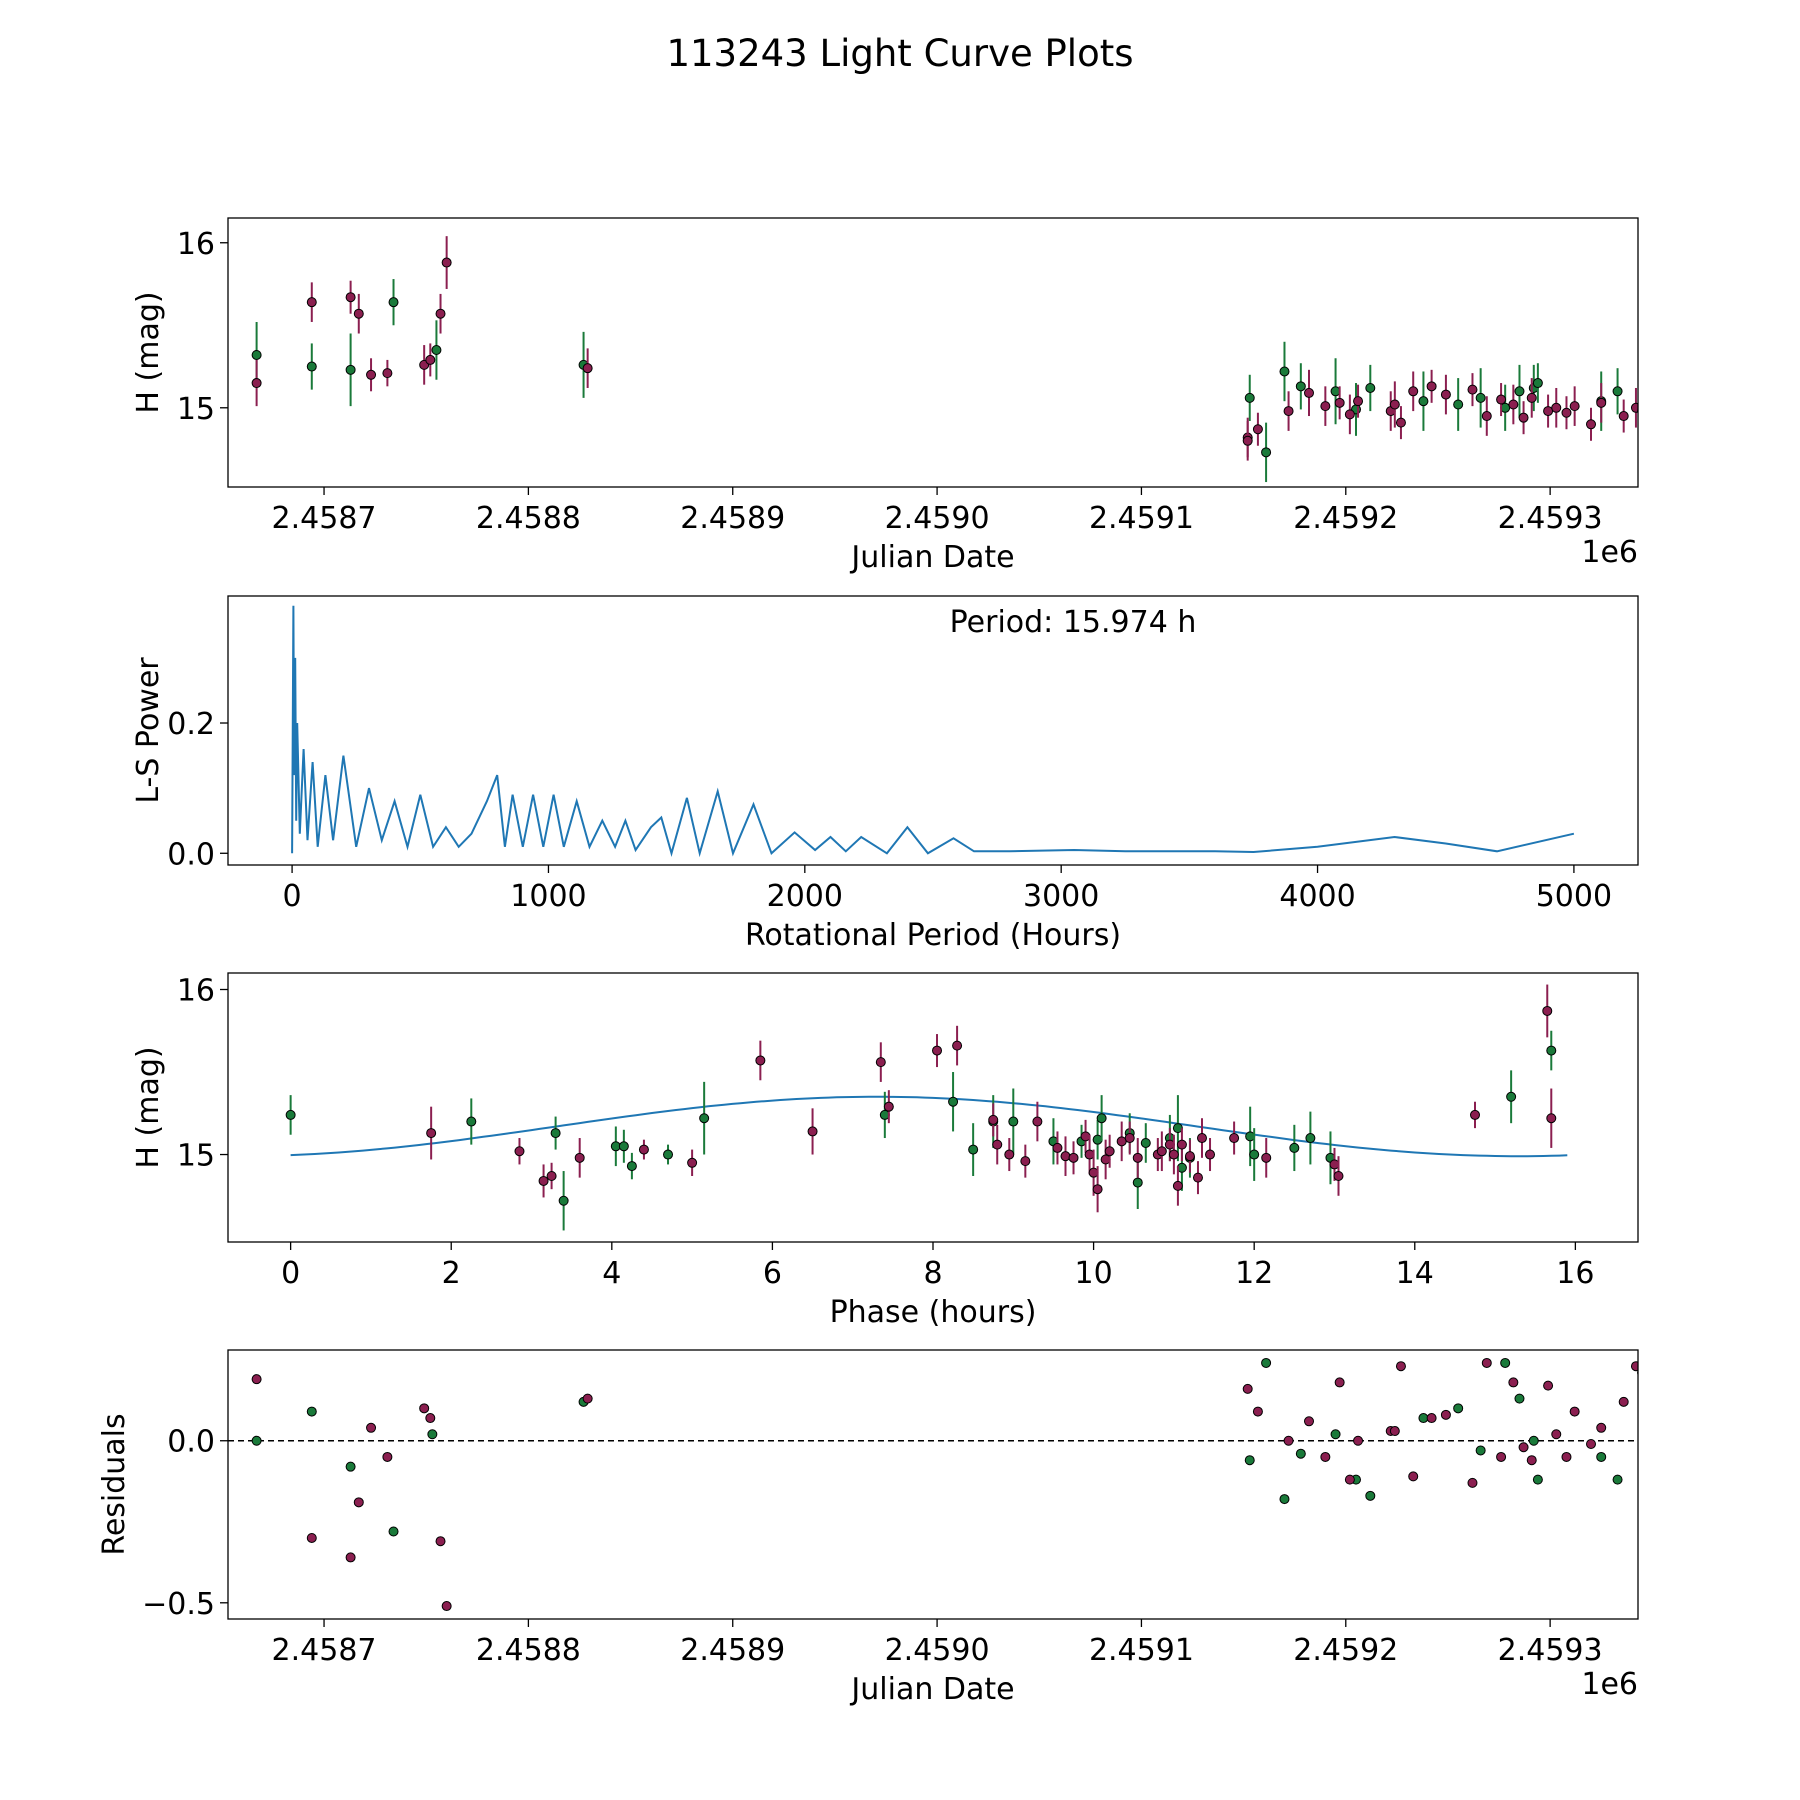  What do you see at coordinates (1254, 1273) in the screenshot?
I see `x-tick-label: 12` at bounding box center [1254, 1273].